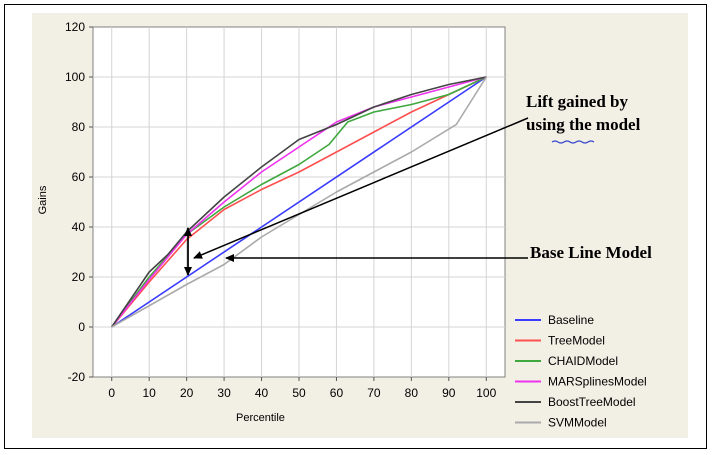  What do you see at coordinates (577, 423) in the screenshot?
I see `legend-label-svmmodel: SVMModel` at bounding box center [577, 423].